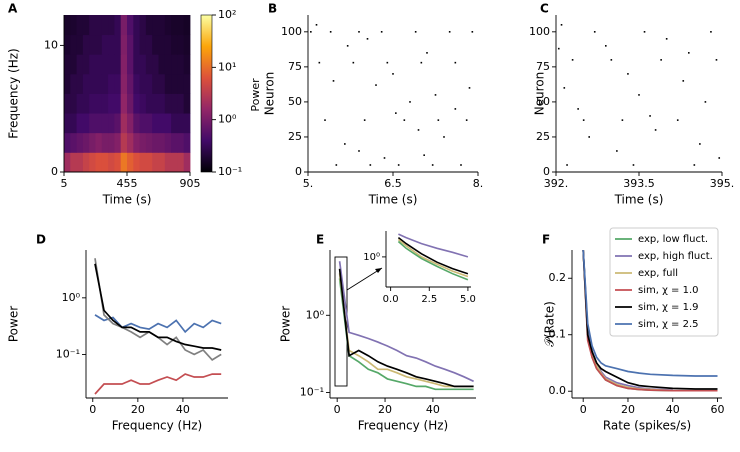 Image resolution: width=740 pixels, height=452 pixels. I want to click on colorbar-tick-label: 10¹, so click(227, 66).